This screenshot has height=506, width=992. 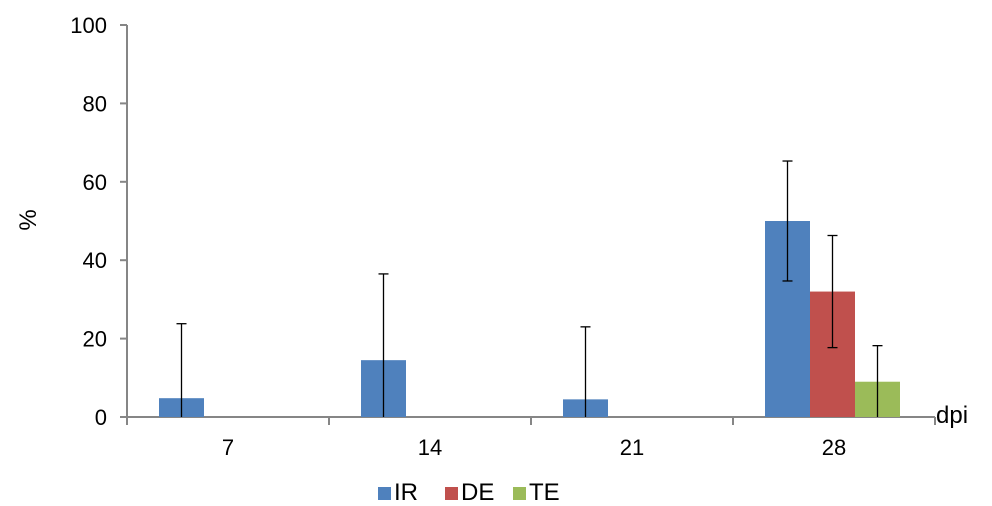 What do you see at coordinates (477, 492) in the screenshot?
I see `legend-label-de: DE` at bounding box center [477, 492].